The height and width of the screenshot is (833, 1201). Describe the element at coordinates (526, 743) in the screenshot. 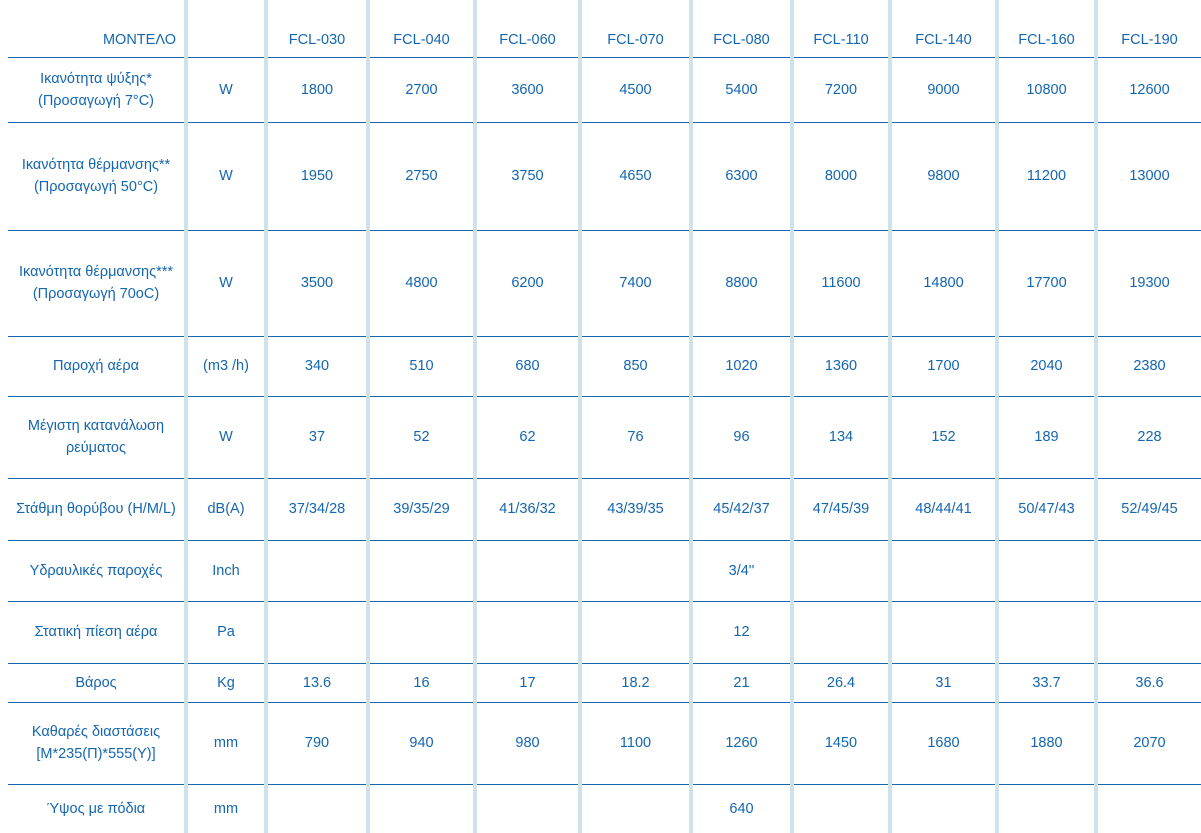

I see `row-value: 980` at that location.